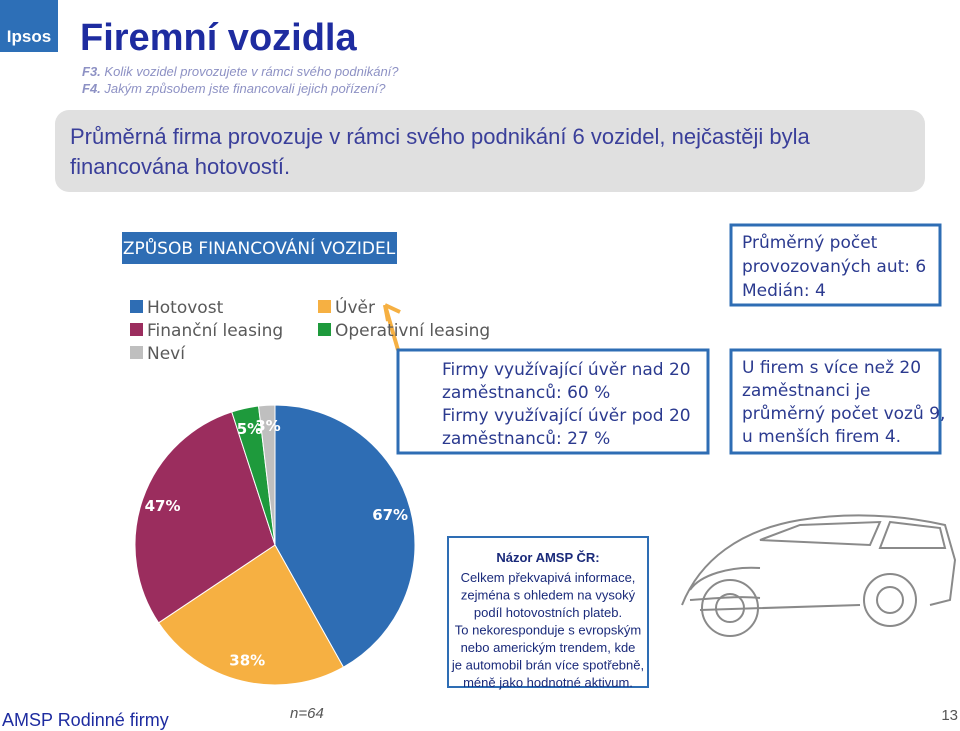 Image resolution: width=960 pixels, height=731 pixels. I want to click on chart-title-box, so click(259, 248).